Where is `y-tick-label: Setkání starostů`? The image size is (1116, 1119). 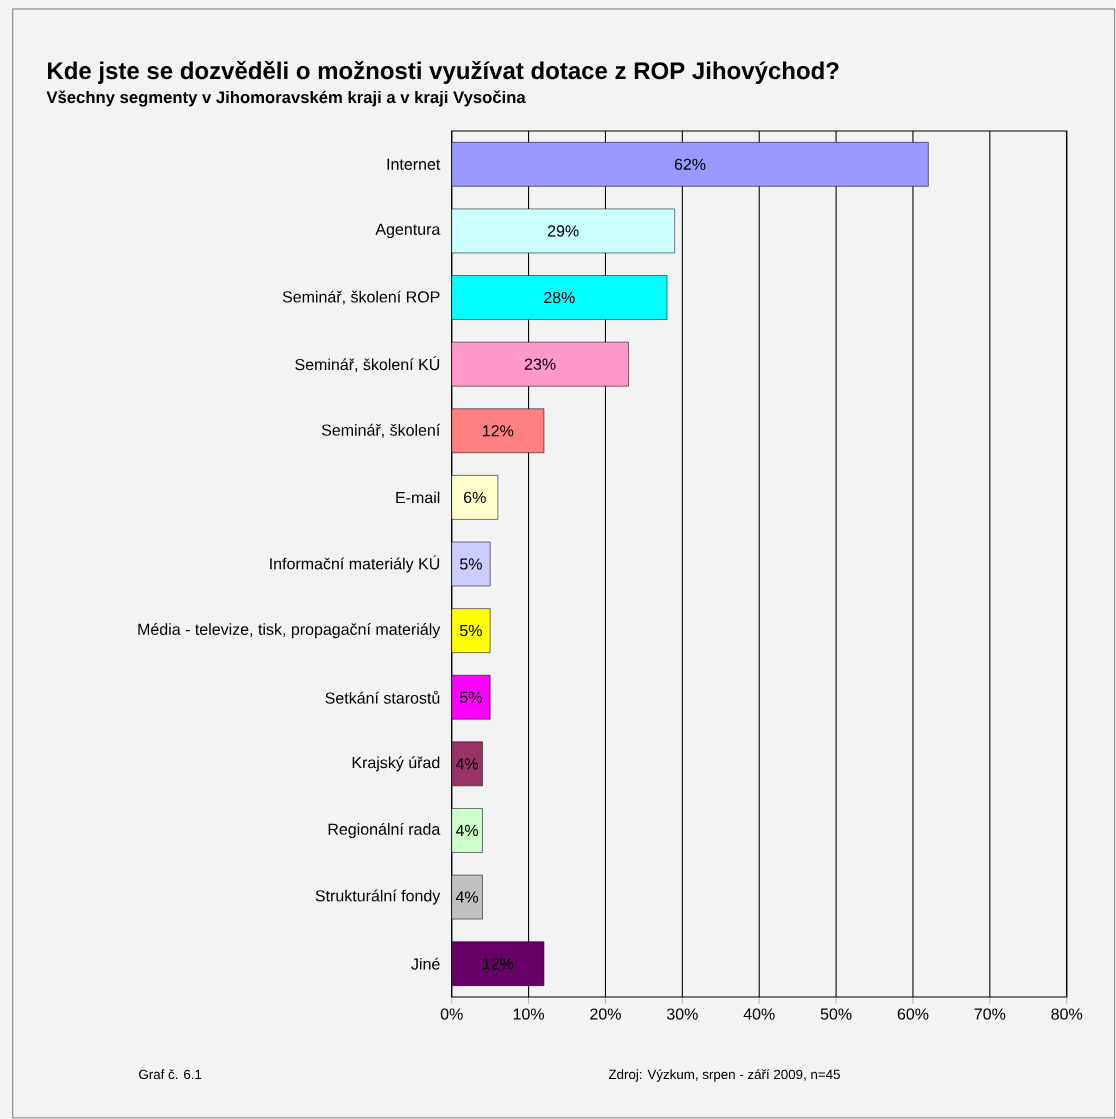
y-tick-label: Setkání starostů is located at coordinates (382, 697).